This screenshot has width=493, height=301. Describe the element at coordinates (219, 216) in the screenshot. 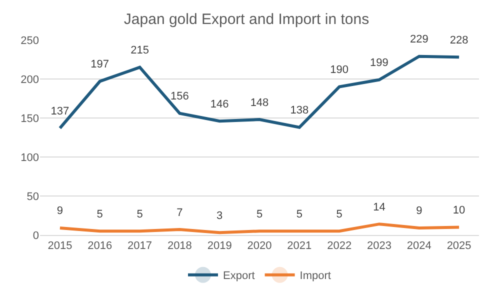

I see `data-label: 3` at that location.